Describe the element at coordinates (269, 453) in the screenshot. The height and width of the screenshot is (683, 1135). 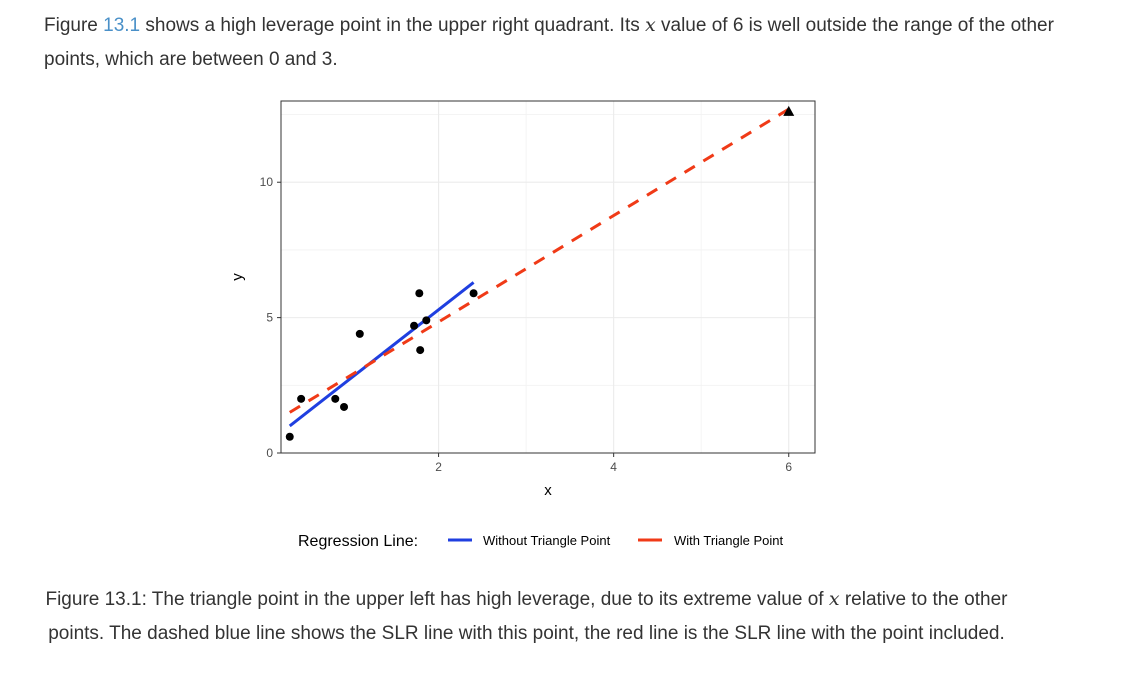
I see `y-tick-label: 0` at that location.